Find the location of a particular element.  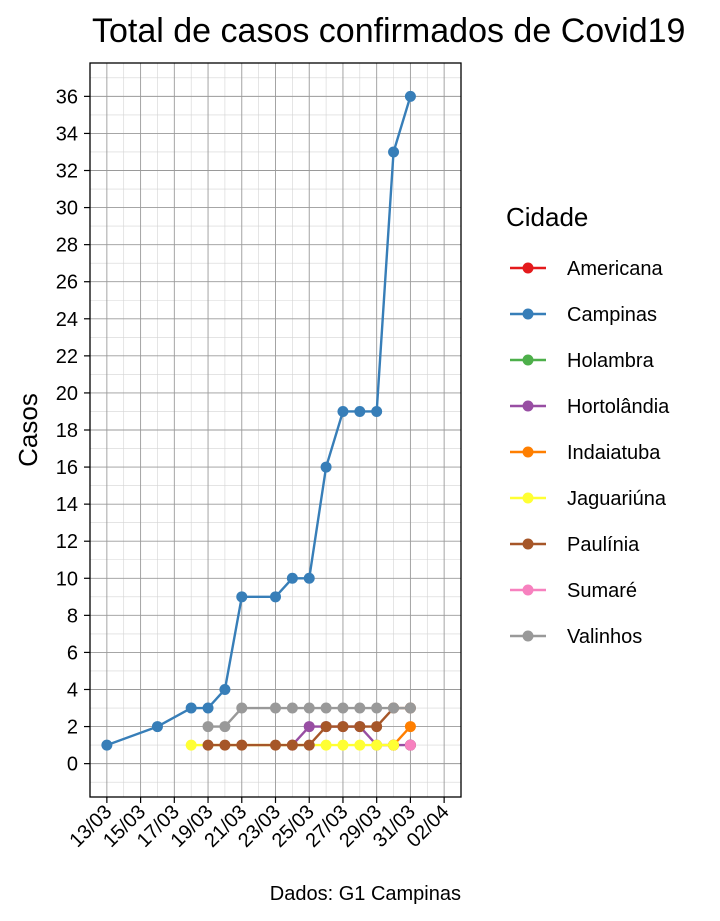

legend-label: Paulínia is located at coordinates (603, 545).